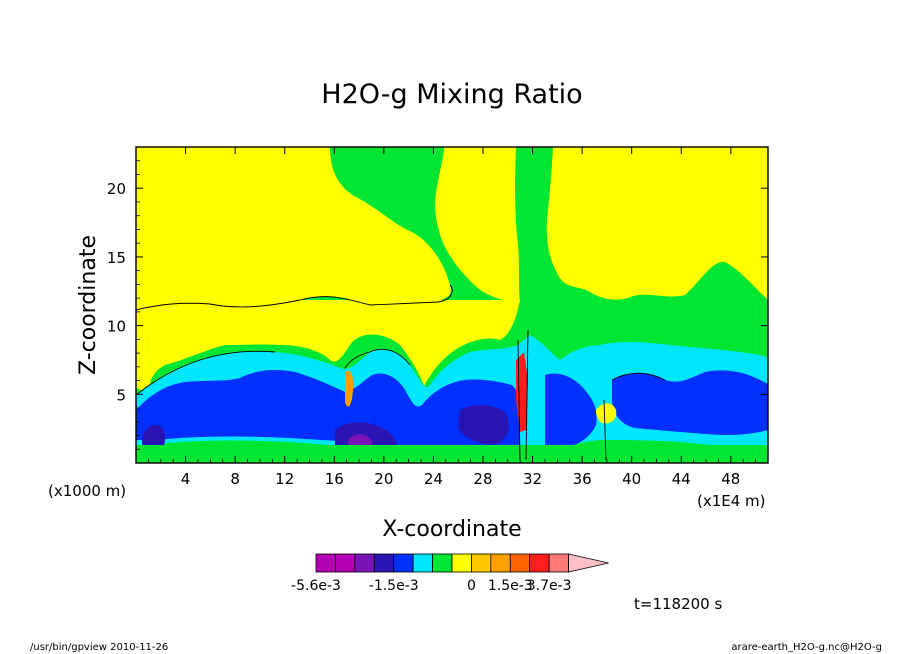 This screenshot has width=904, height=654. What do you see at coordinates (678, 604) in the screenshot?
I see `time-label: t=118200 s` at bounding box center [678, 604].